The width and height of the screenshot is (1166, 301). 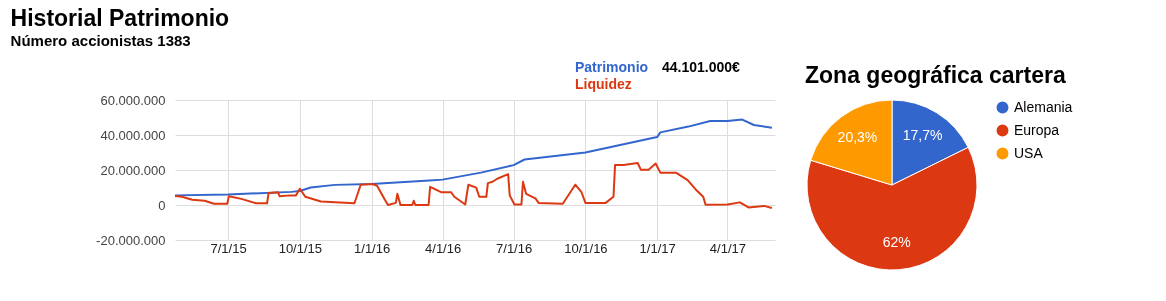 I want to click on chart-title: Historial Patrimonio, so click(x=120, y=18).